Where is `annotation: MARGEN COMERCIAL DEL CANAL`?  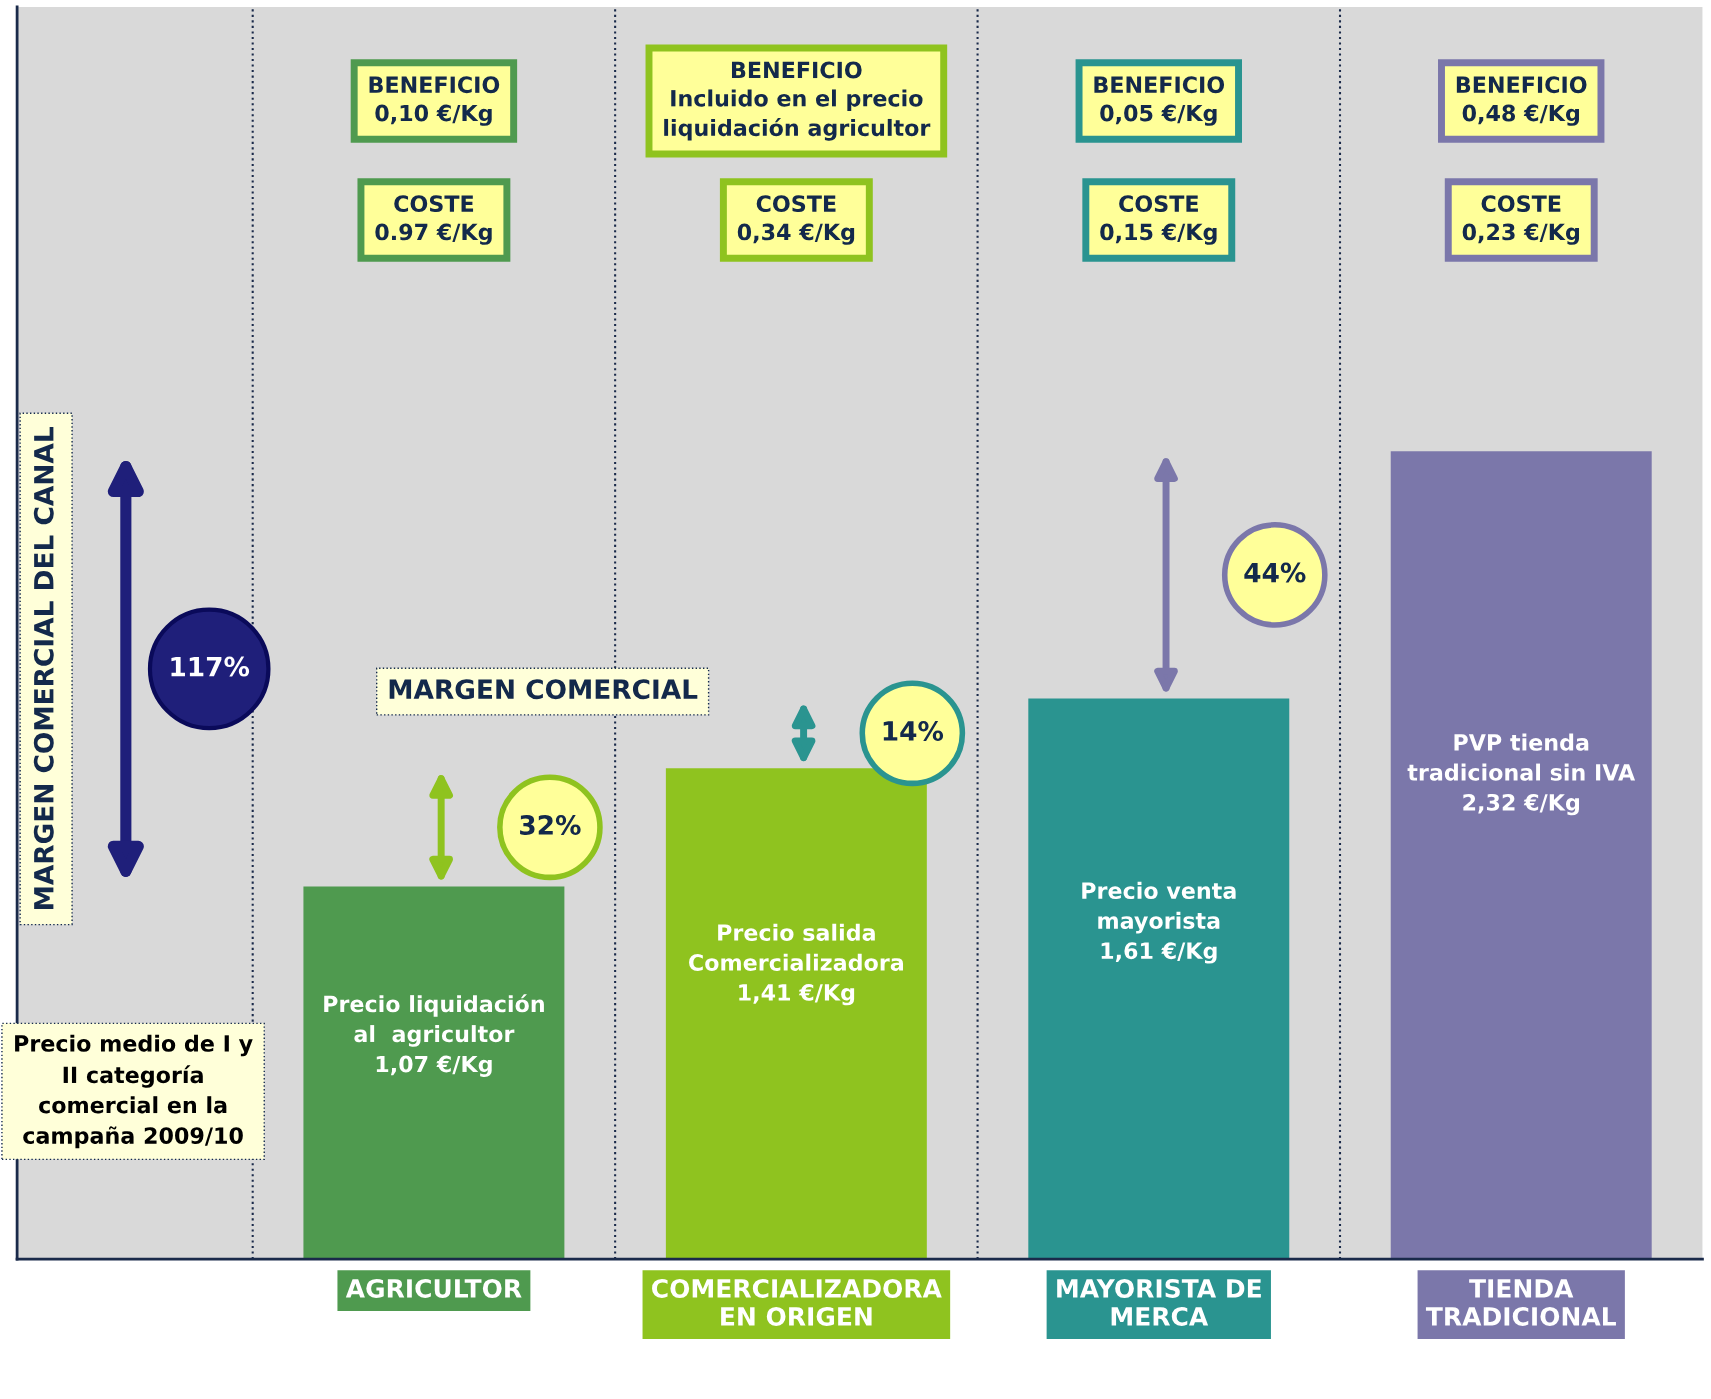
annotation: MARGEN COMERCIAL DEL CANAL is located at coordinates (43, 668).